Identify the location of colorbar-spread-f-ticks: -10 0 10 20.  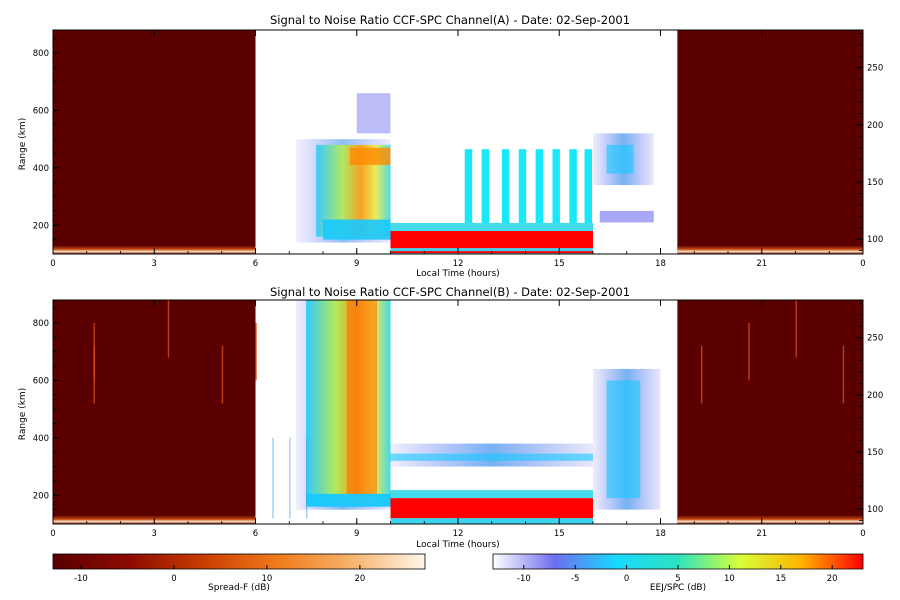
(219, 574).